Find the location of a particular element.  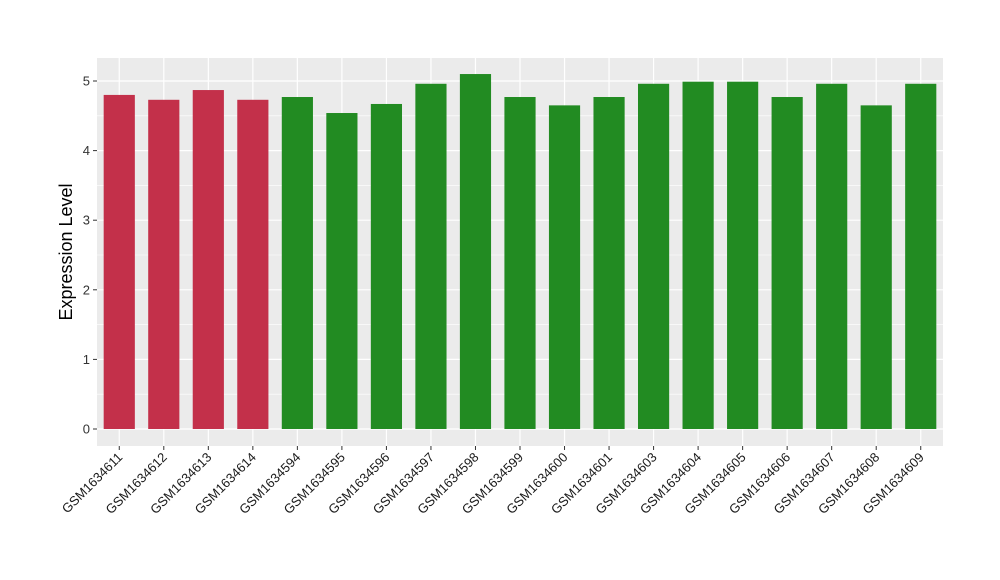

y-tick-label: 5 is located at coordinates (86, 81).